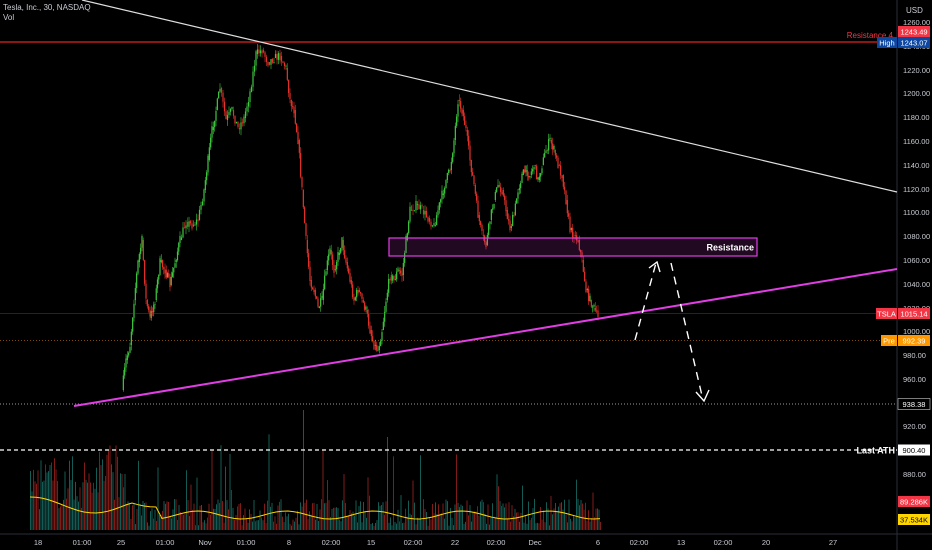 The image size is (932, 550). Describe the element at coordinates (766, 542) in the screenshot. I see `time-tick-label: 20` at that location.